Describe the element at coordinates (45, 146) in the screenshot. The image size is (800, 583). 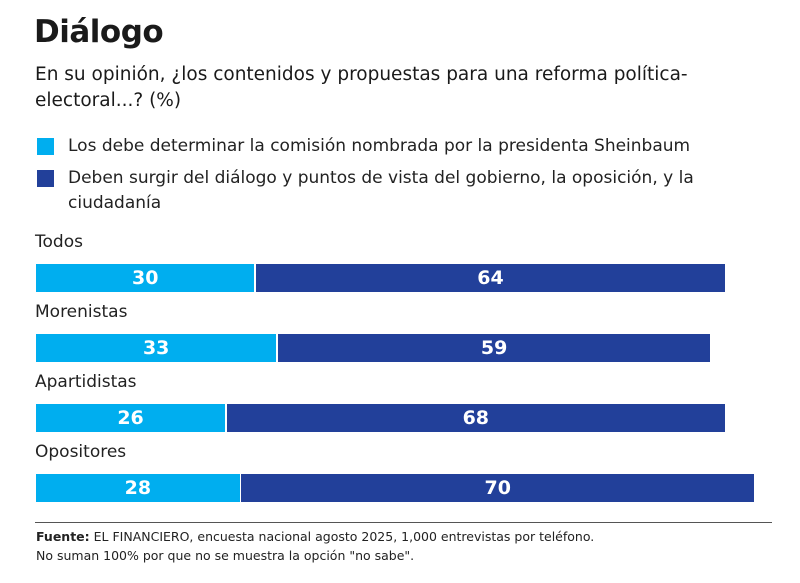
I see `legend-swatch-light` at that location.